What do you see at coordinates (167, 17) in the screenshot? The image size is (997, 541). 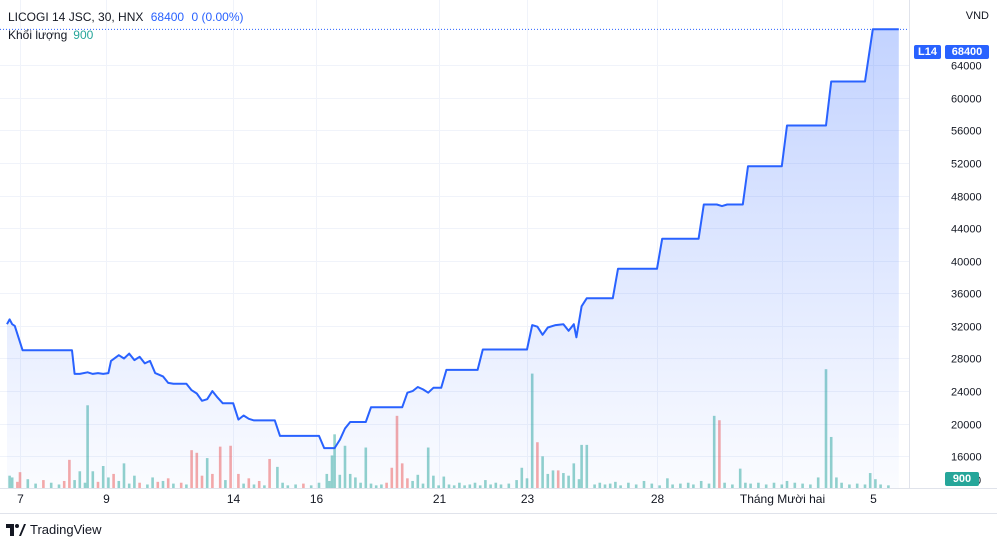 I see `last-price: 68400` at bounding box center [167, 17].